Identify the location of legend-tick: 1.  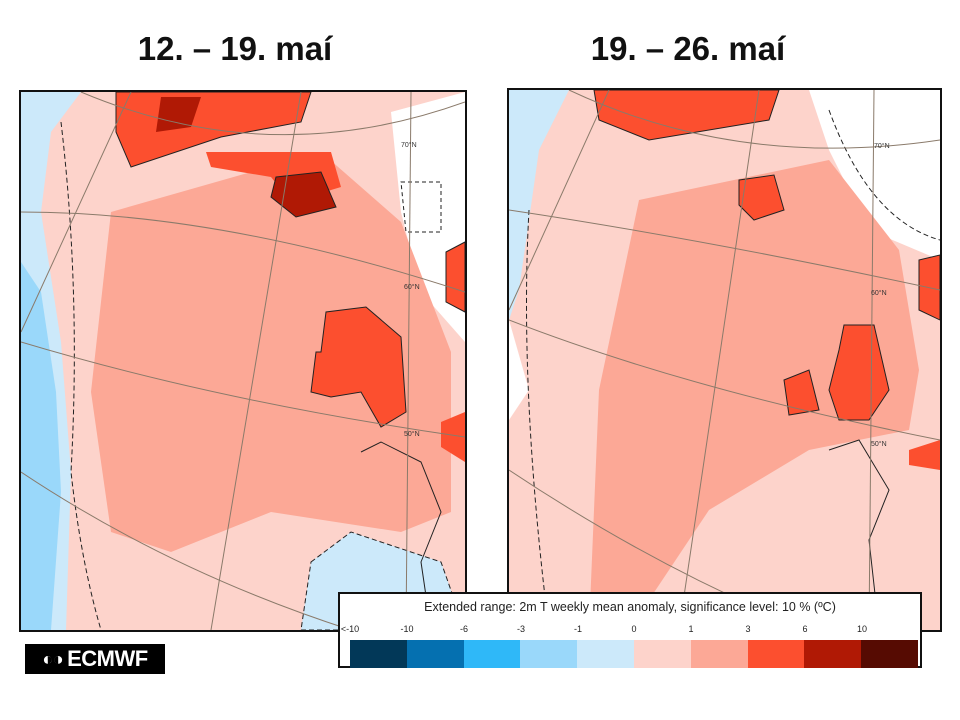
(691, 629).